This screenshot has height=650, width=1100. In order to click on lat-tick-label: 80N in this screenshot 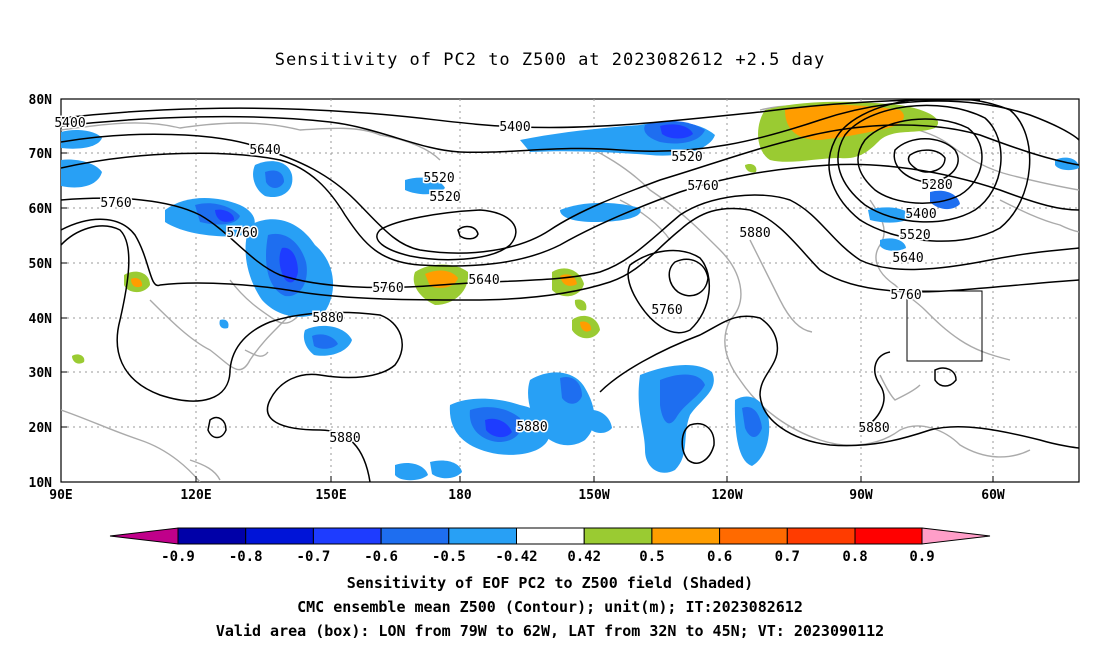, I will do `click(41, 100)`.